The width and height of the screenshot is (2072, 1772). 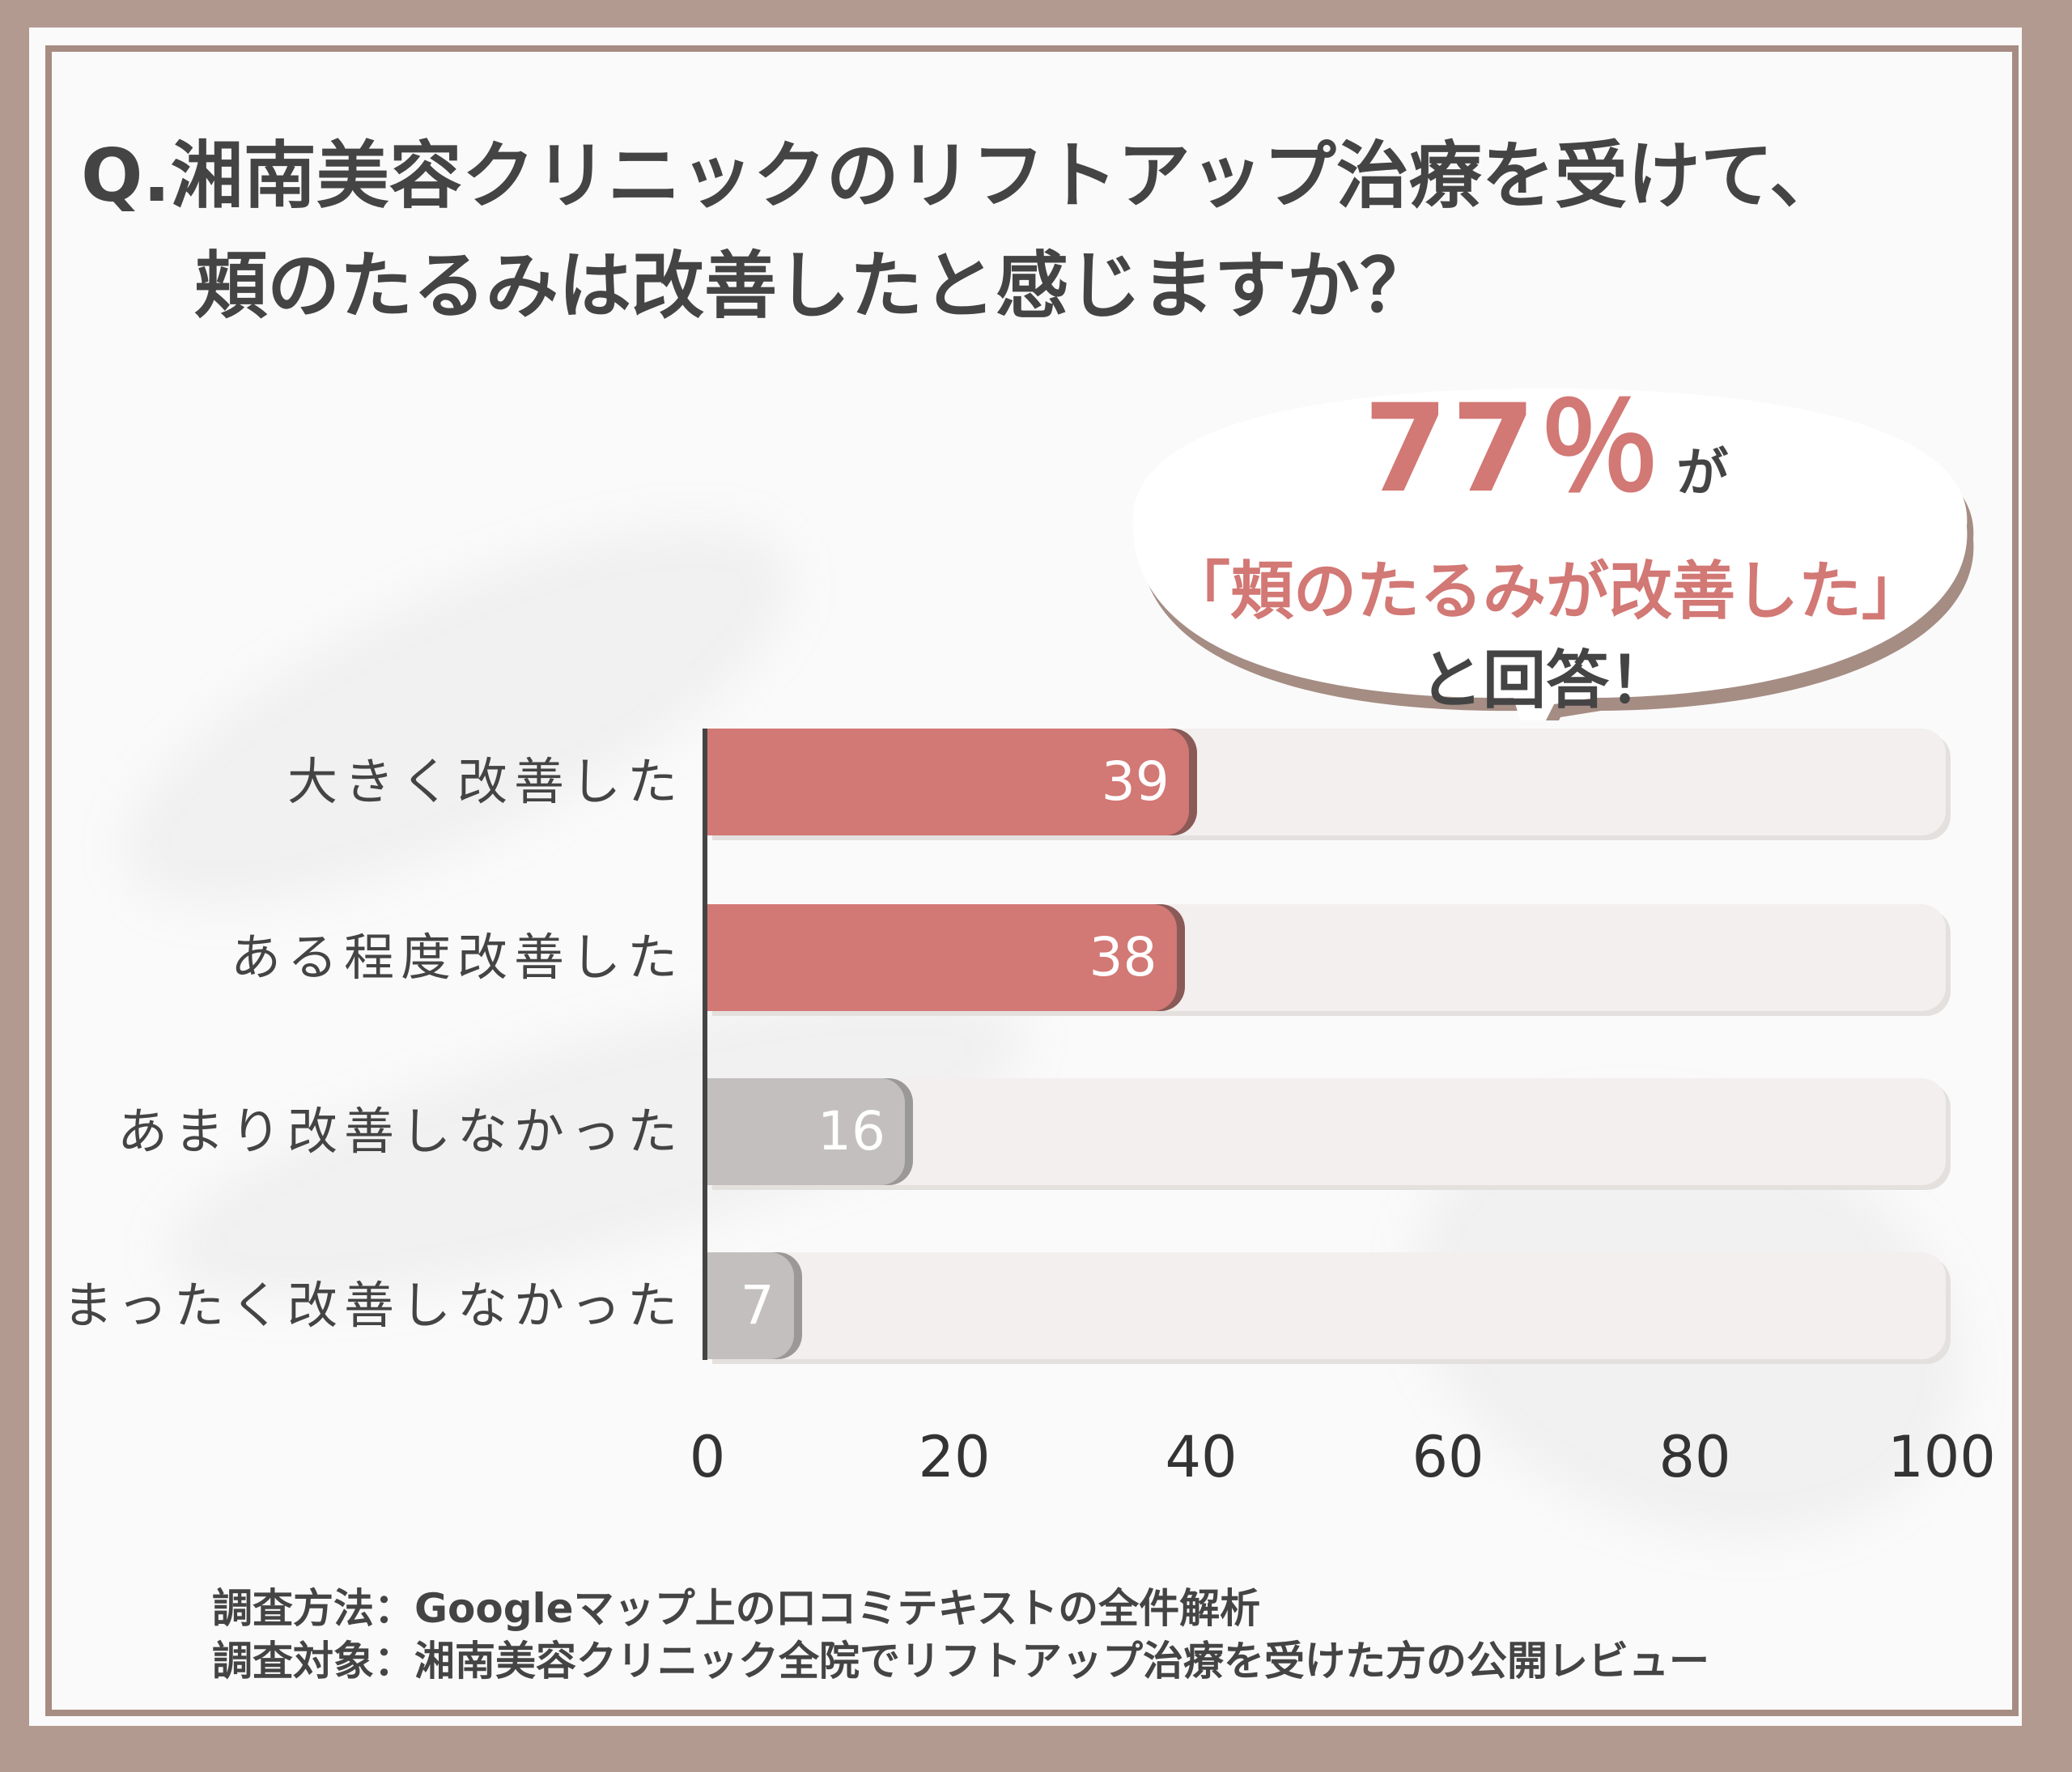 I want to click on bar-value-label: 38, so click(x=1123, y=957).